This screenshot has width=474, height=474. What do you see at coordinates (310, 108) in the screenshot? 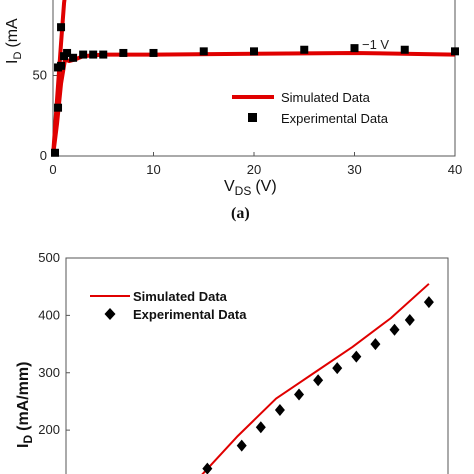
I see `legend-a: Simulated Data Experimental Data` at bounding box center [310, 108].